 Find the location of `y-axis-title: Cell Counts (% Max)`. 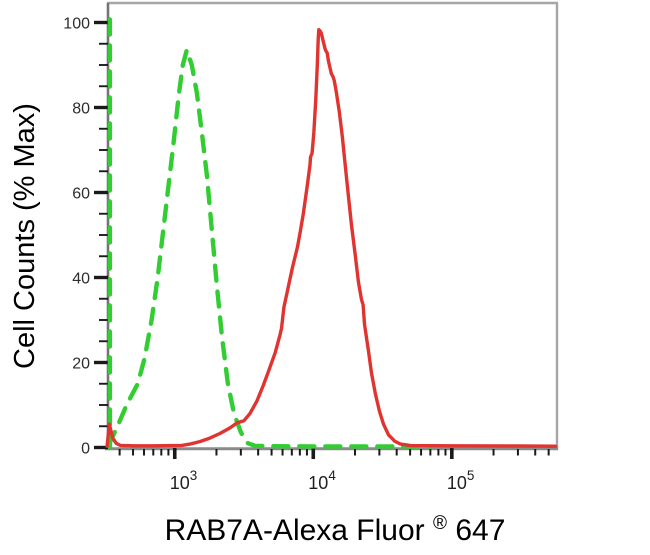

y-axis-title: Cell Counts (% Max) is located at coordinates (25, 236).